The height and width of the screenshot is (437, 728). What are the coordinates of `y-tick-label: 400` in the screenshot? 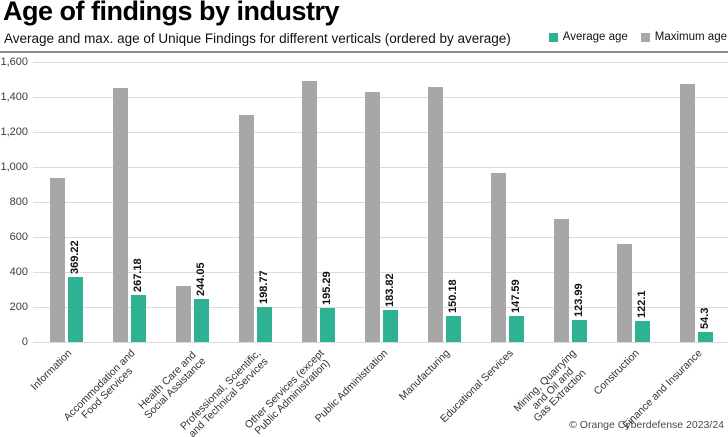 It's located at (18, 271).